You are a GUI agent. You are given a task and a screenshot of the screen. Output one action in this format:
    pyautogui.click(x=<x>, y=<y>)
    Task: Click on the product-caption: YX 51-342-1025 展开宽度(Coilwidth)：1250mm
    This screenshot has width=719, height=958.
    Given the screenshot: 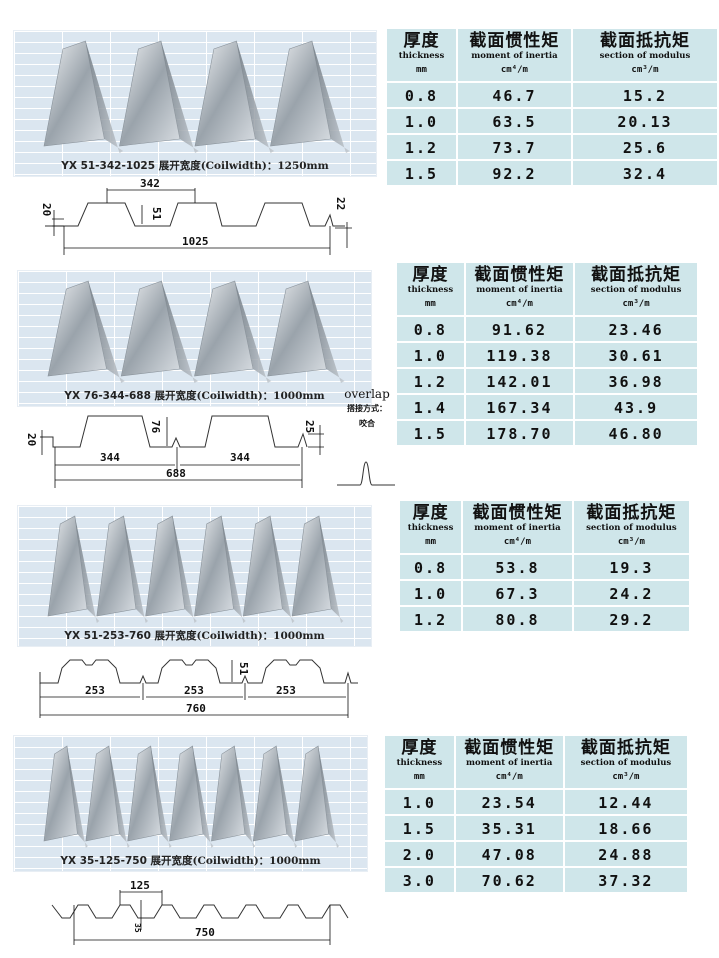 What is the action you would take?
    pyautogui.click(x=195, y=165)
    